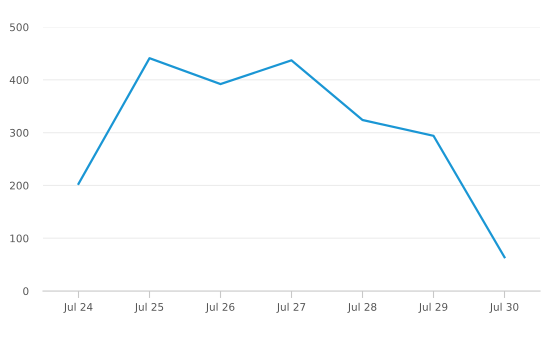 The height and width of the screenshot is (345, 555). Describe the element at coordinates (291, 307) in the screenshot. I see `x-tick-label: Jul 27` at that location.